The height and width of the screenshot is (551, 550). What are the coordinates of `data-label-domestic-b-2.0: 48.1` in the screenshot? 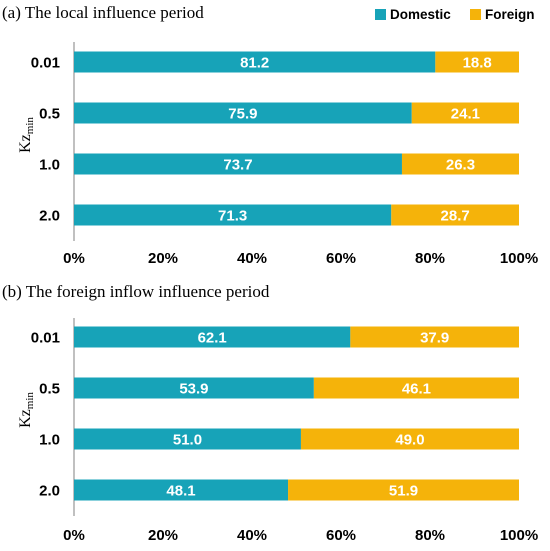 It's located at (180, 491).